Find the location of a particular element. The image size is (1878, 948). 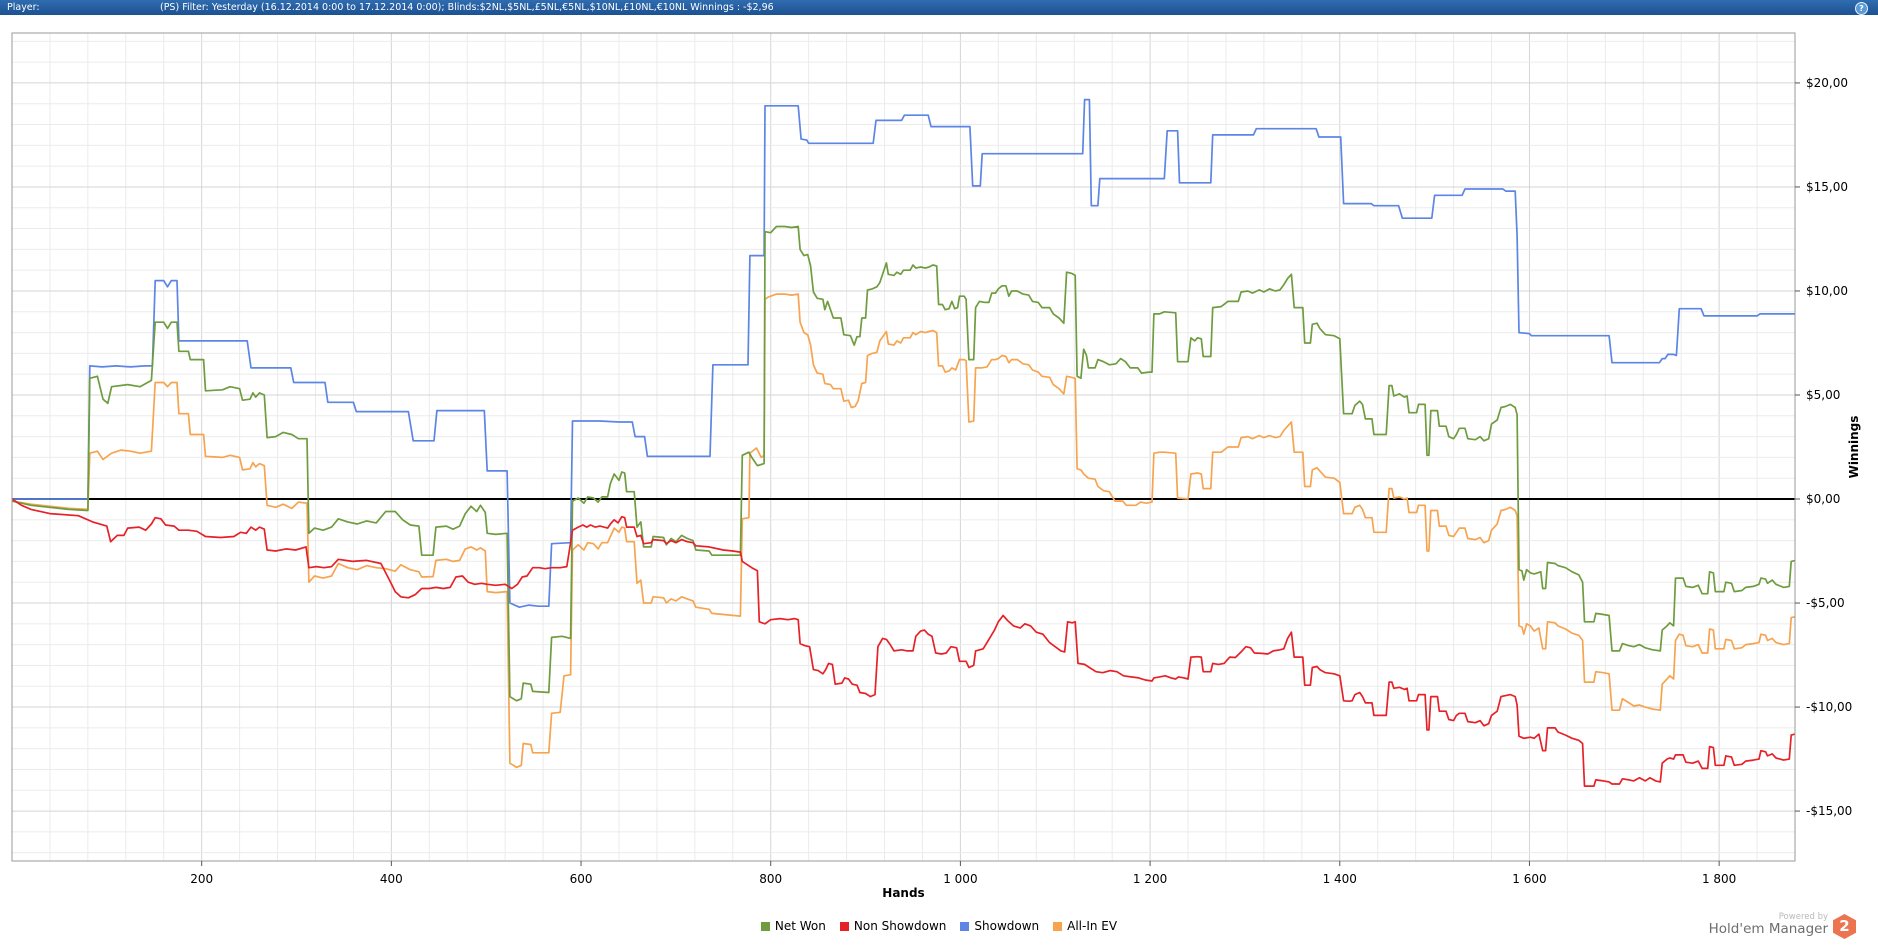

legend-item-all-in-ev: All-In EV is located at coordinates (1085, 926).